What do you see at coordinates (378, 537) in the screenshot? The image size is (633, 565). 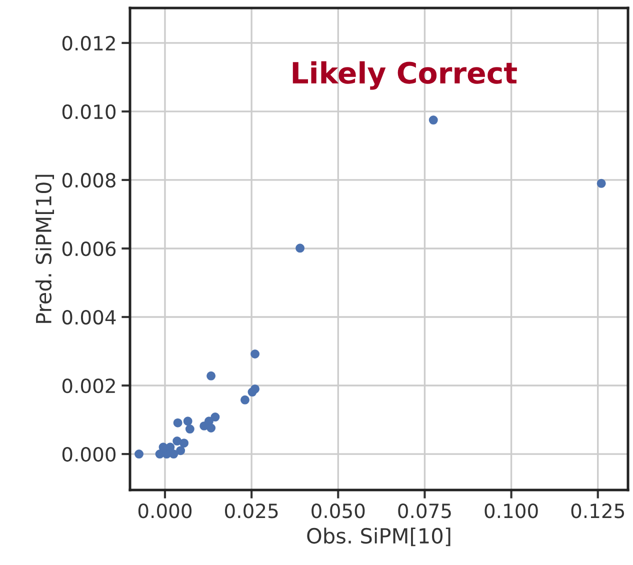 I see `x-axis-title: Obs. SiPM[10]` at bounding box center [378, 537].